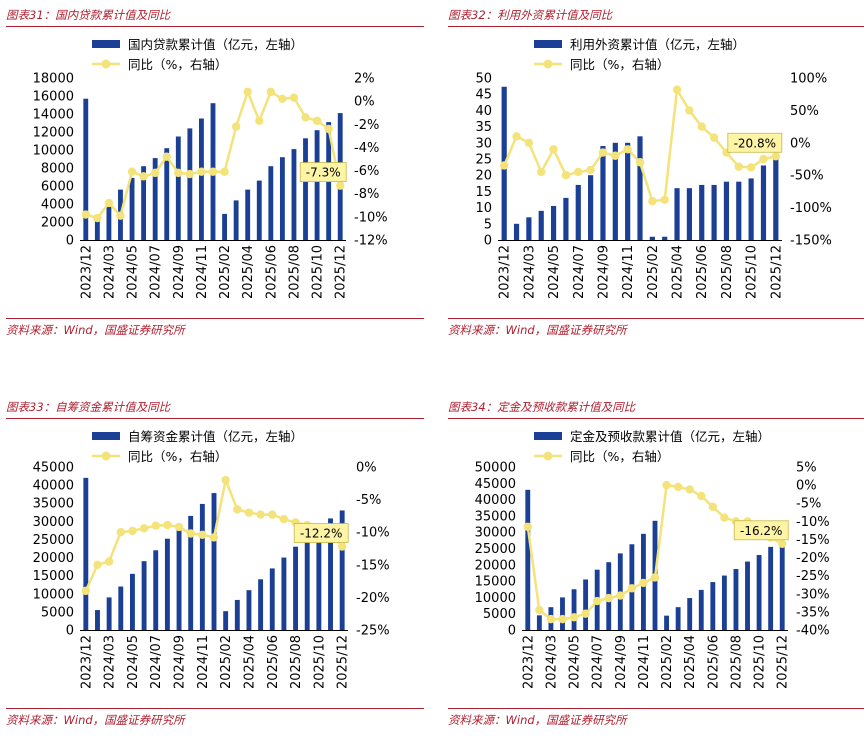 The width and height of the screenshot is (864, 746). What do you see at coordinates (537, 330) in the screenshot?
I see `source-note: 资料来源：Wind，国盛证券研究所` at bounding box center [537, 330].